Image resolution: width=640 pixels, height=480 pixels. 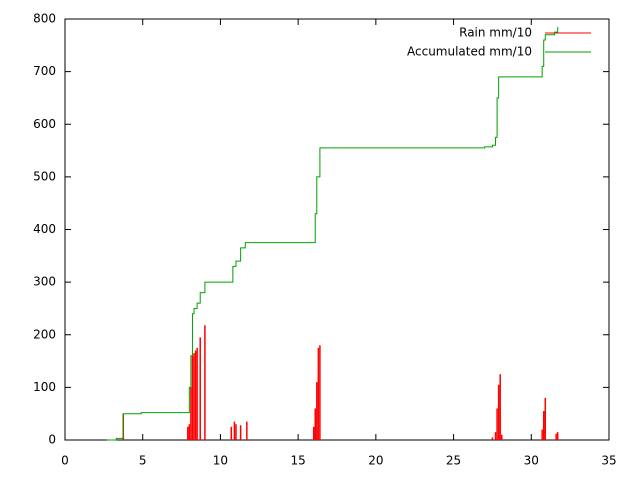 What do you see at coordinates (44, 387) in the screenshot?
I see `y-tick-label: 100` at bounding box center [44, 387].